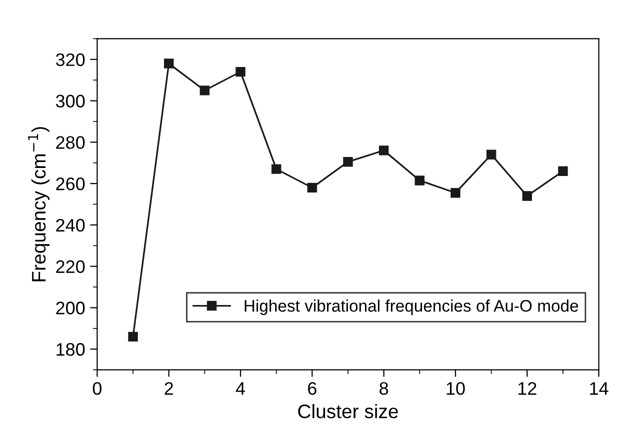 The width and height of the screenshot is (627, 430). Describe the element at coordinates (39, 204) in the screenshot. I see `y-axis-title: Frequency (cm$^{−1}$)` at that location.